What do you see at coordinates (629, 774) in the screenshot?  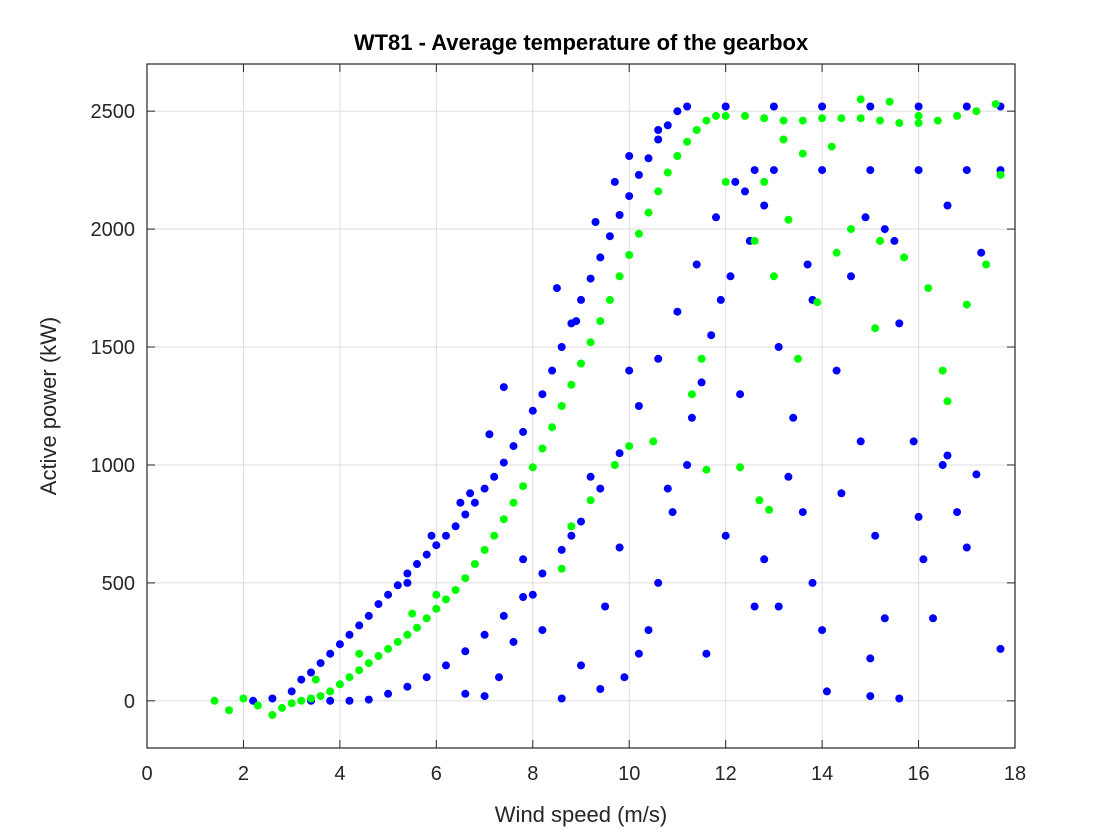 I see `x-tick-label: 10` at bounding box center [629, 774].